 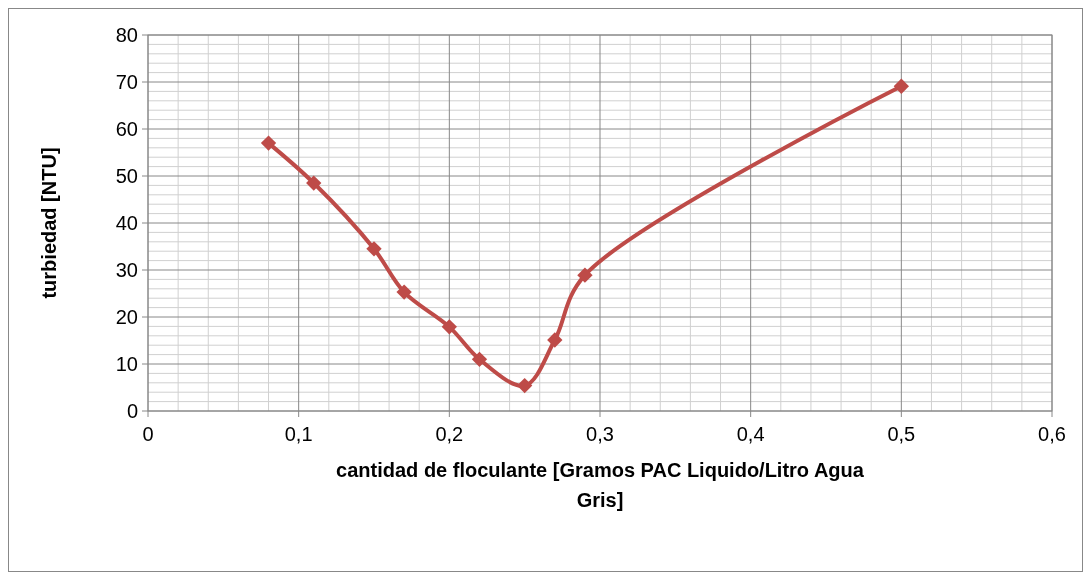 What do you see at coordinates (600, 485) in the screenshot?
I see `x-axis-title: cantidad de floculante [Gramos PAC Liquido/Litro Agua Gris]` at bounding box center [600, 485].